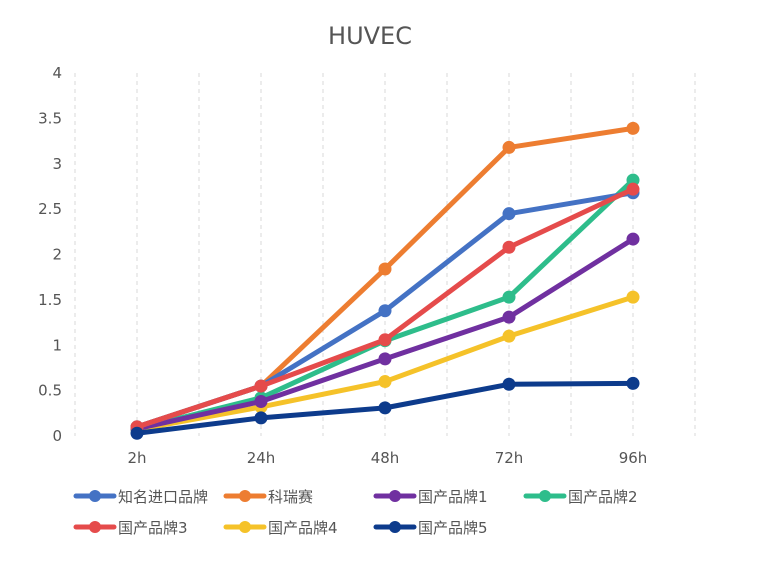 The width and height of the screenshot is (761, 565). What do you see at coordinates (57, 255) in the screenshot?
I see `y-tick-label: 2` at bounding box center [57, 255].